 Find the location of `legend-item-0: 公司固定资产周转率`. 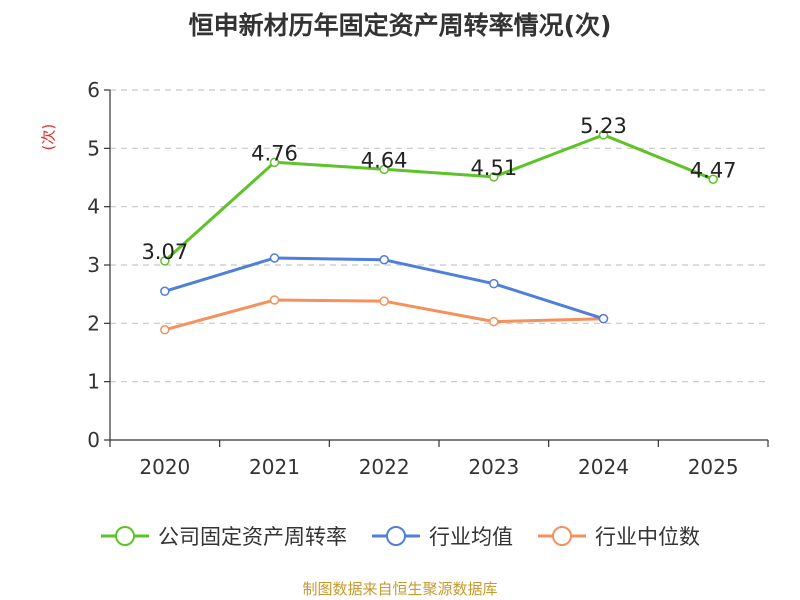

legend-item-0: 公司固定资产周转率 is located at coordinates (223, 536).